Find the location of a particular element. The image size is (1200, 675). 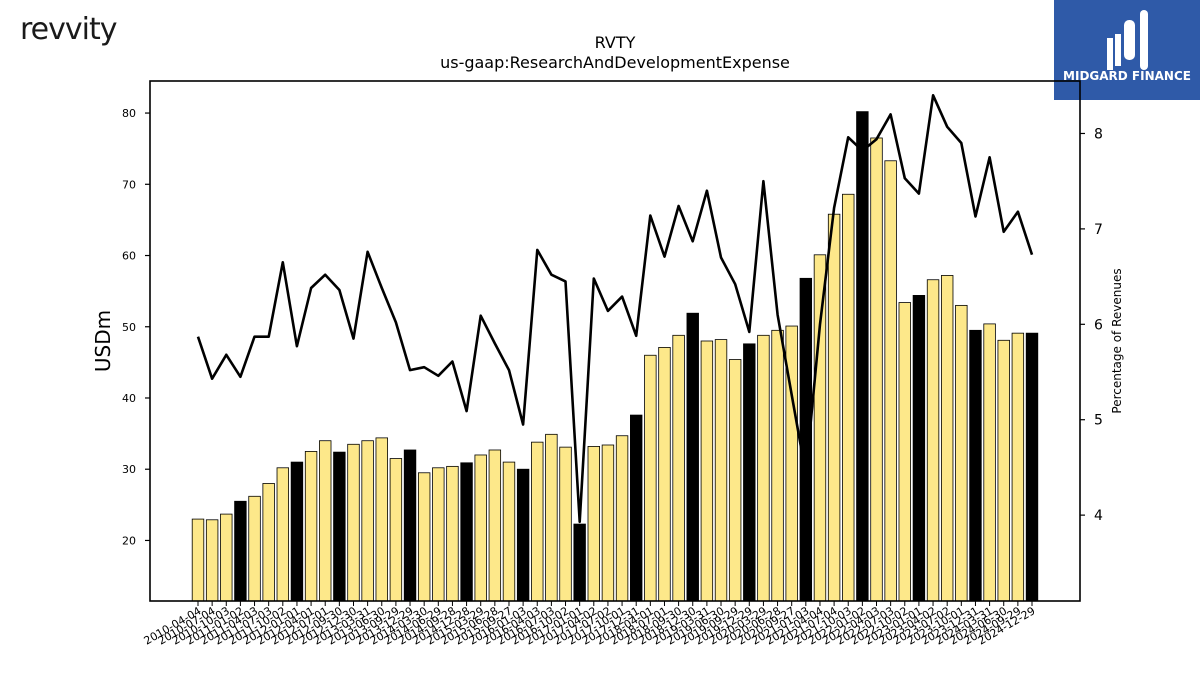

y2-tick-label: 6 is located at coordinates (1098, 325).